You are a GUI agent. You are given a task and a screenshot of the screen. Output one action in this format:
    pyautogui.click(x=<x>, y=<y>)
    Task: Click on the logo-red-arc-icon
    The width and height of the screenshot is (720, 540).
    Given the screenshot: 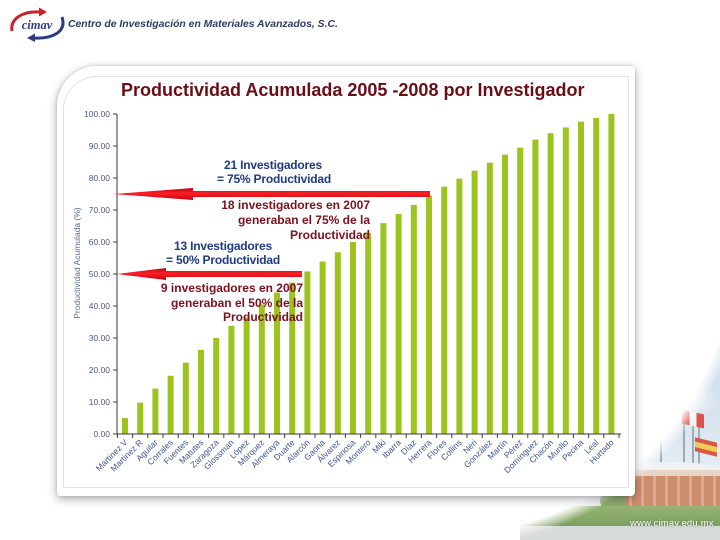 What is the action you would take?
    pyautogui.click(x=25, y=21)
    